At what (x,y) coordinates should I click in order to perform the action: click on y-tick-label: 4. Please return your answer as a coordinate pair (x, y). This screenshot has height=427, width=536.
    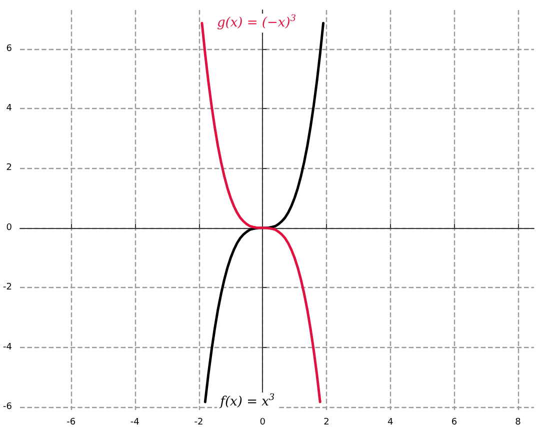
    Looking at the image, I should click on (9, 109).